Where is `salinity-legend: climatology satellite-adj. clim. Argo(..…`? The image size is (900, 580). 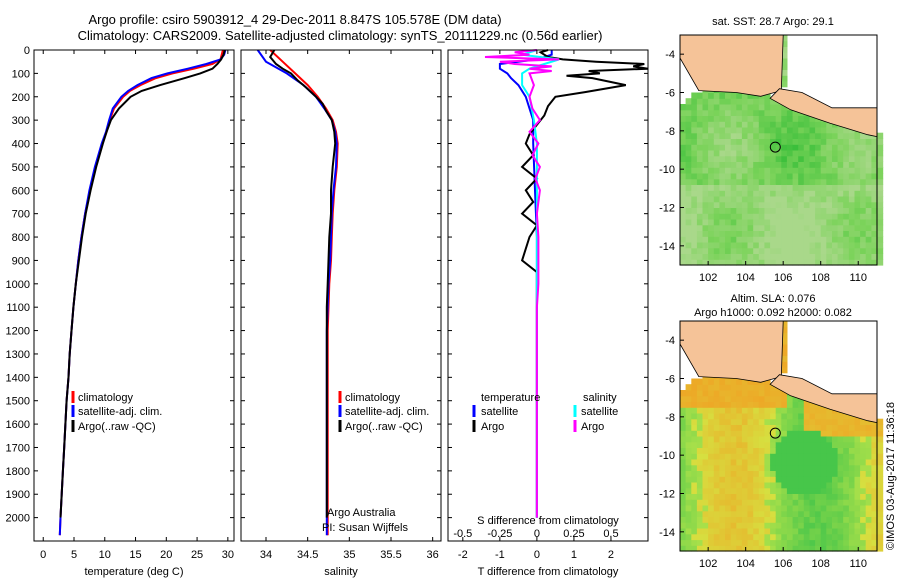 salinity-legend: climatology satellite-adj. clim. Argo(..… is located at coordinates (383, 412).